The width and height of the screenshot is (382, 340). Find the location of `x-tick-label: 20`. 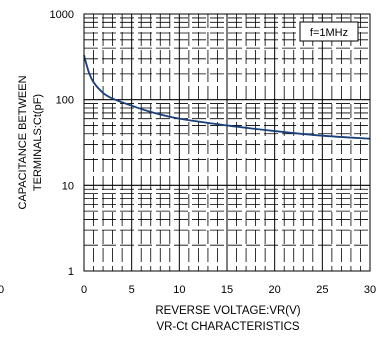

x-tick-label: 20 is located at coordinates (275, 290).